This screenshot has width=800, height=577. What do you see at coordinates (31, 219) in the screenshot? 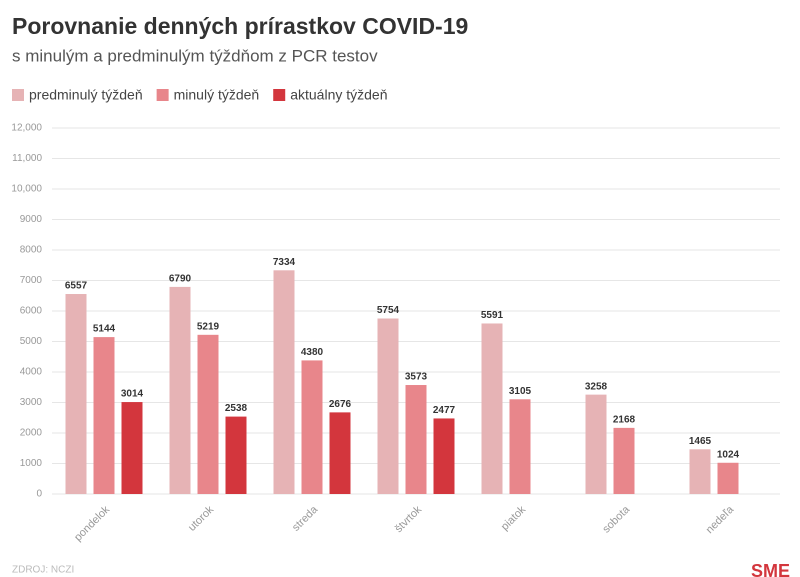
I see `y-tick-label: 9000` at bounding box center [31, 219].